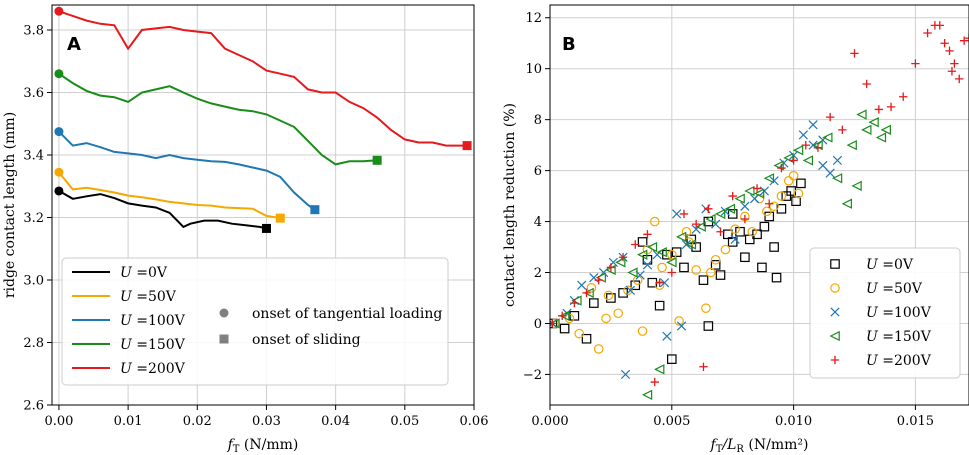  I want to click on y-axis-label: contact length reduction (%), so click(510, 205).